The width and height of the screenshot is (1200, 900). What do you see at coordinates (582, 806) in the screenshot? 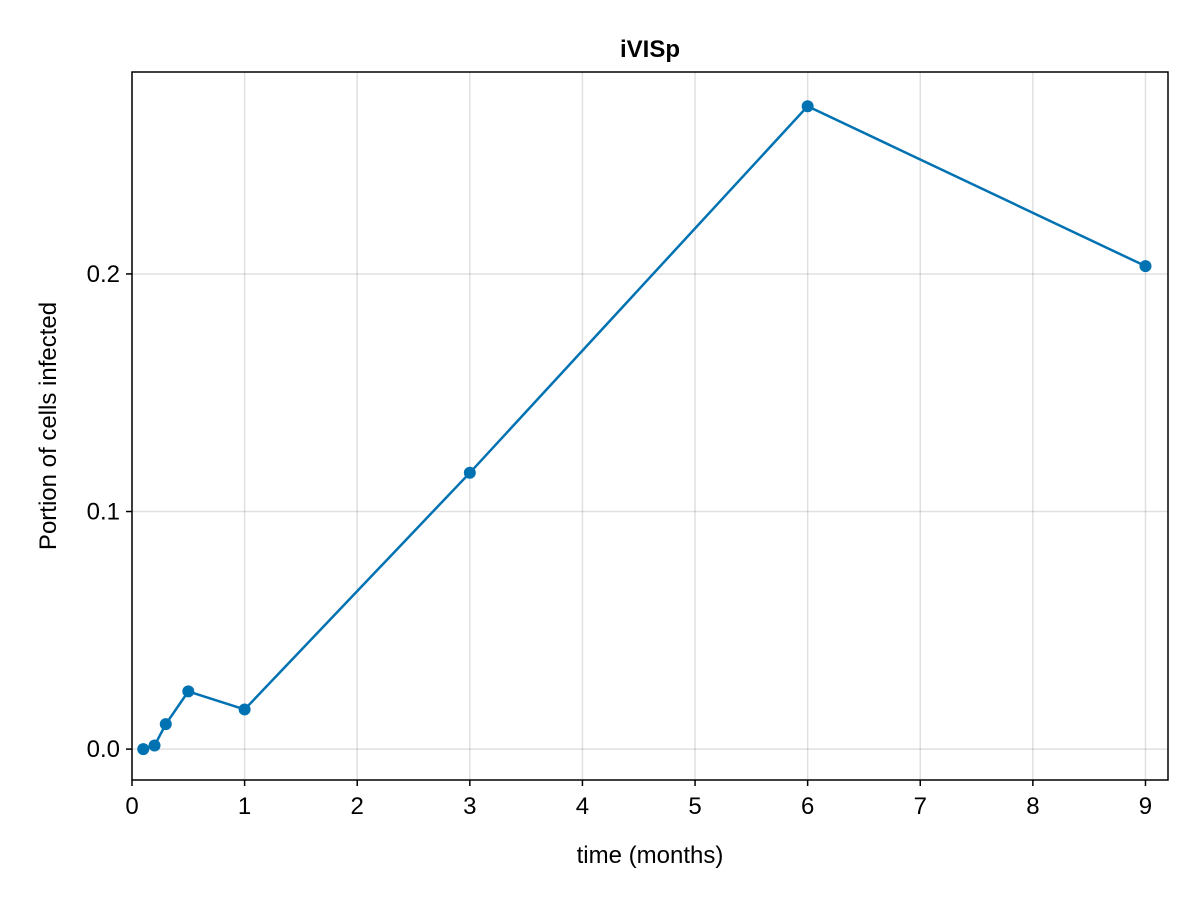
I see `x-tick-label: 4` at bounding box center [582, 806].